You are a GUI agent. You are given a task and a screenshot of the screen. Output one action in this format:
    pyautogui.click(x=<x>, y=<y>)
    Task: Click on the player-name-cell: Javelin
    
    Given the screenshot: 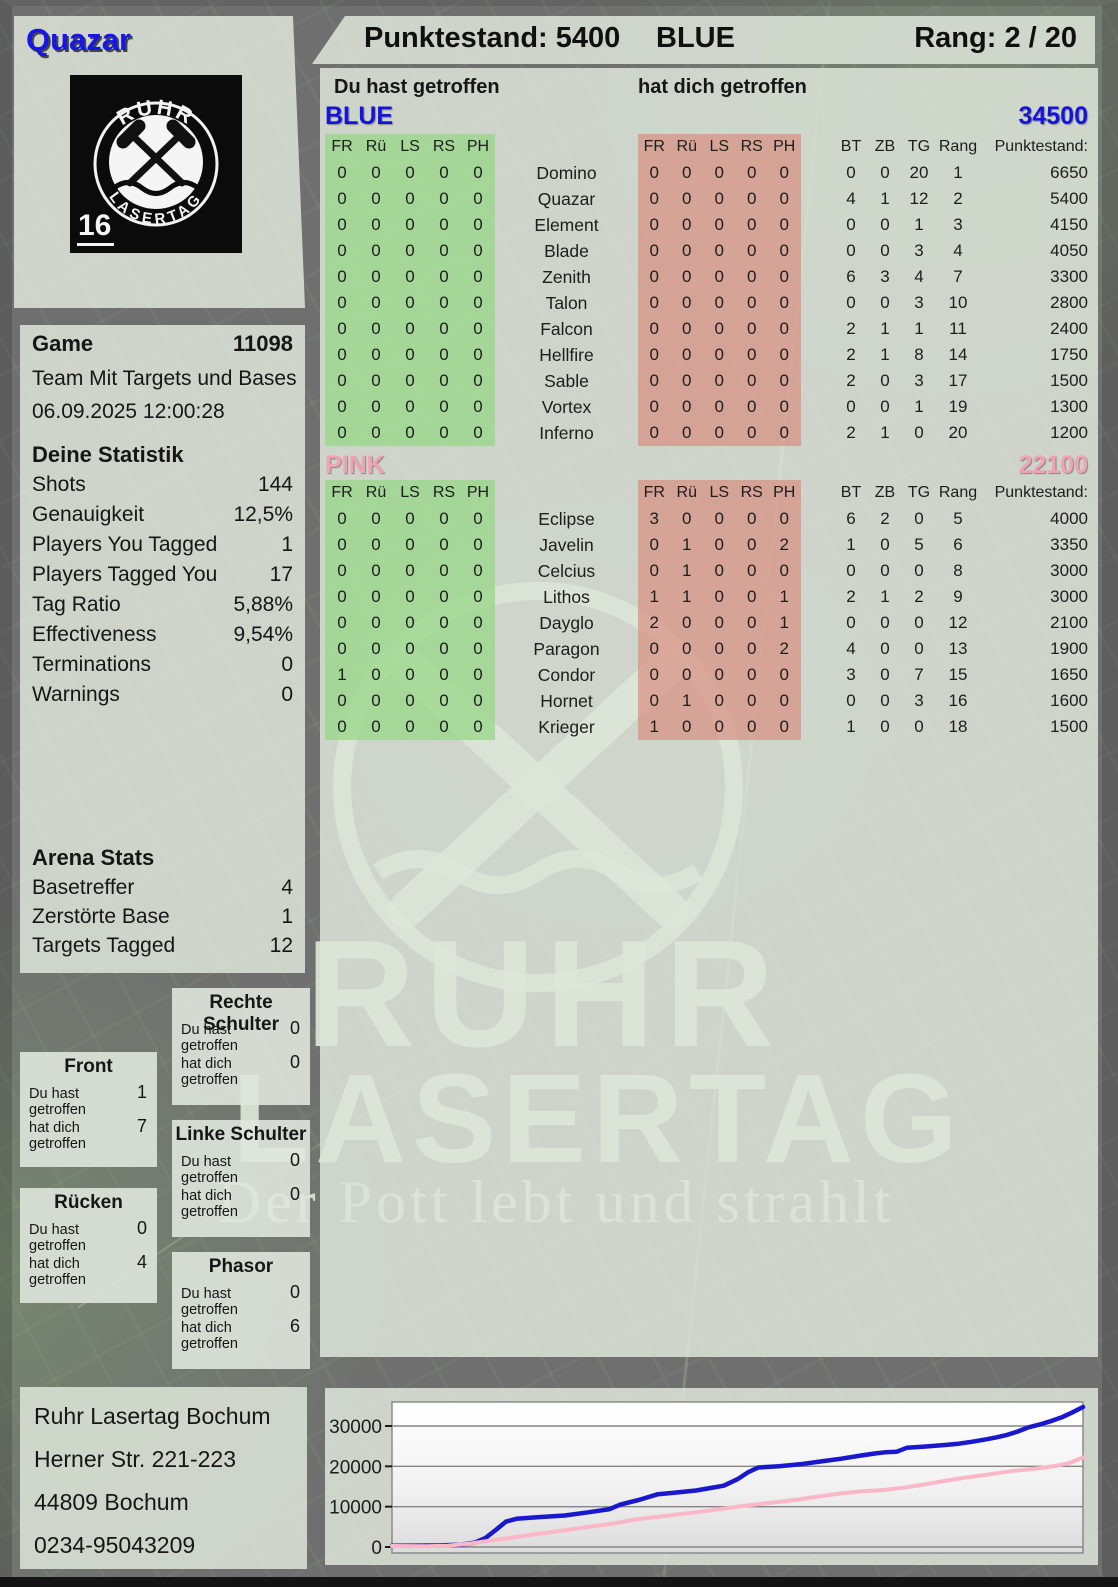 What is the action you would take?
    pyautogui.click(x=566, y=545)
    